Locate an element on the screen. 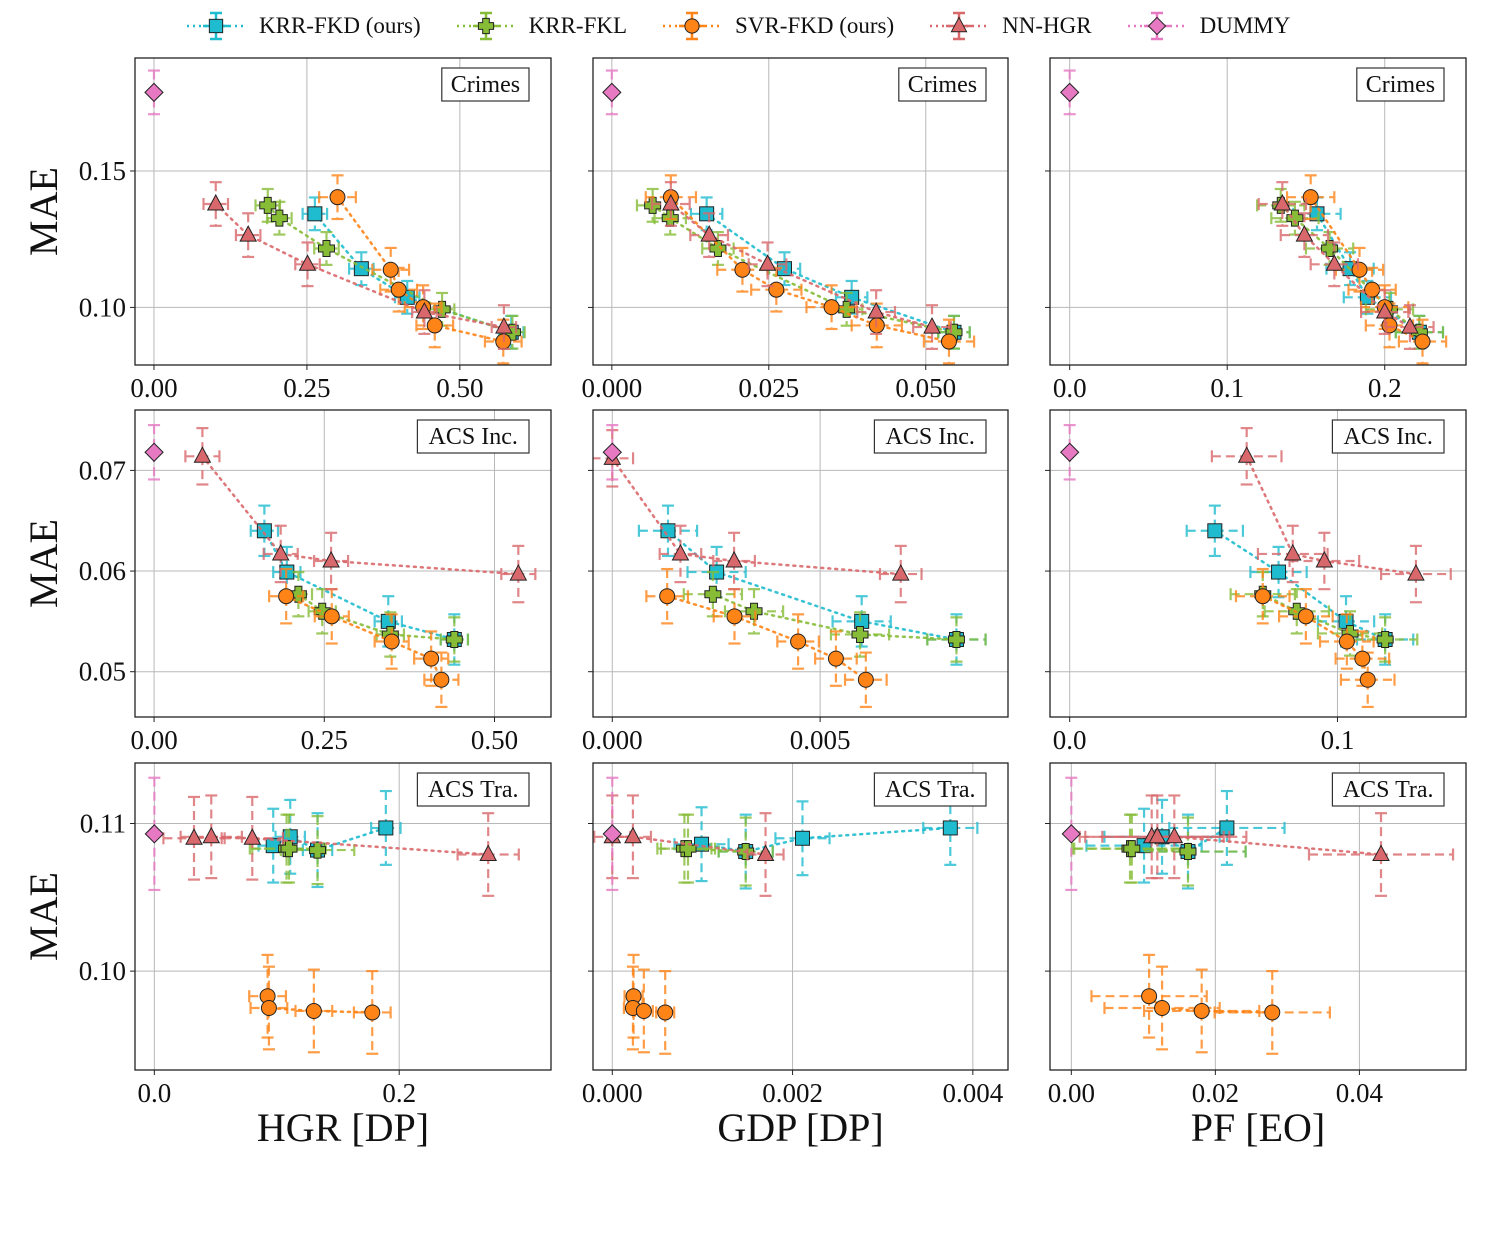  x-tick-label: 0.005 is located at coordinates (820, 740).